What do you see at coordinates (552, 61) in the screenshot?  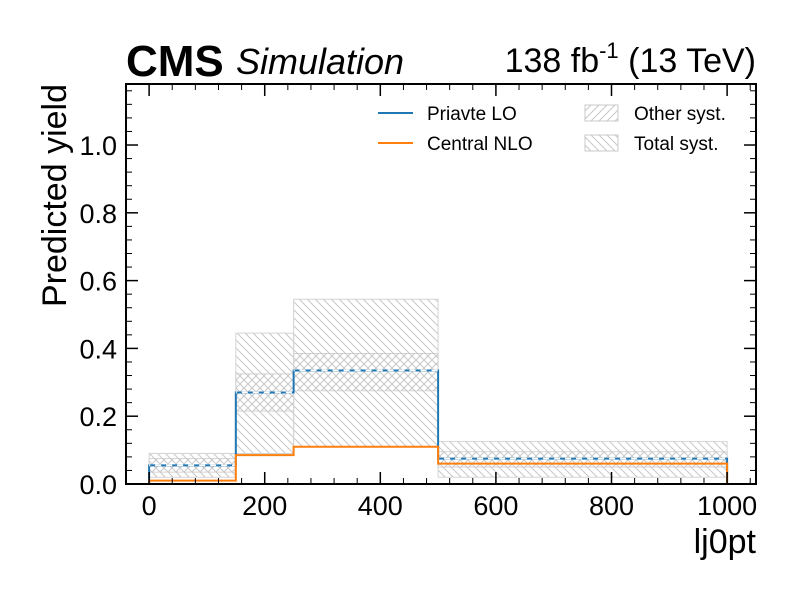 I see `lumi-value: 138 fb` at bounding box center [552, 61].